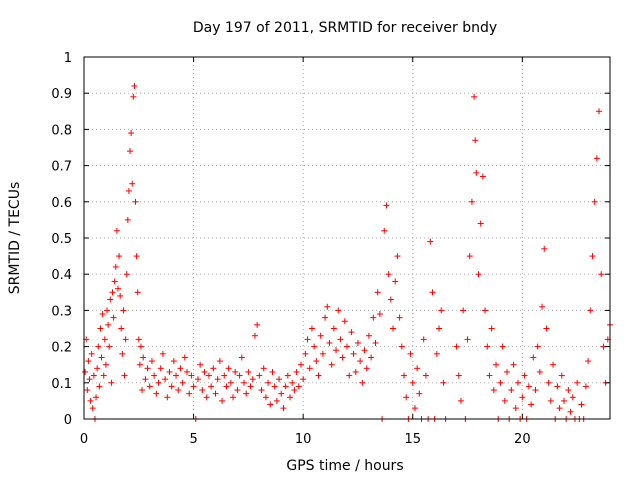 The image size is (640, 480). What do you see at coordinates (68, 58) in the screenshot?
I see `y-tick-label: 1` at bounding box center [68, 58].